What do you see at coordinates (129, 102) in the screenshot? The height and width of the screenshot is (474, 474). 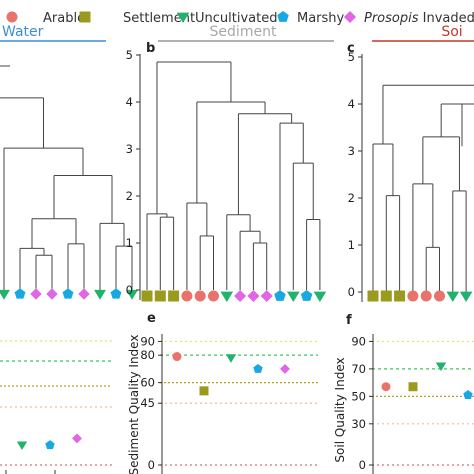 I see `sediment-dendrogram-tick-label: 4` at bounding box center [129, 102].